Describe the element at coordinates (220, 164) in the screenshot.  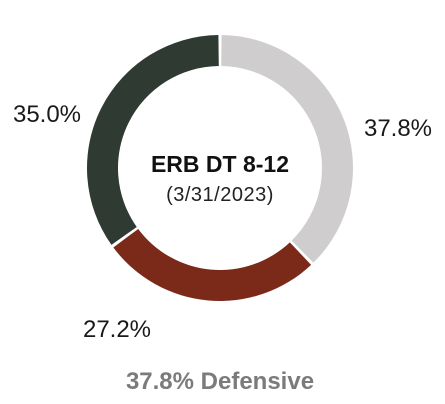
I see `chart-title: ERB DT 8-12` at that location.